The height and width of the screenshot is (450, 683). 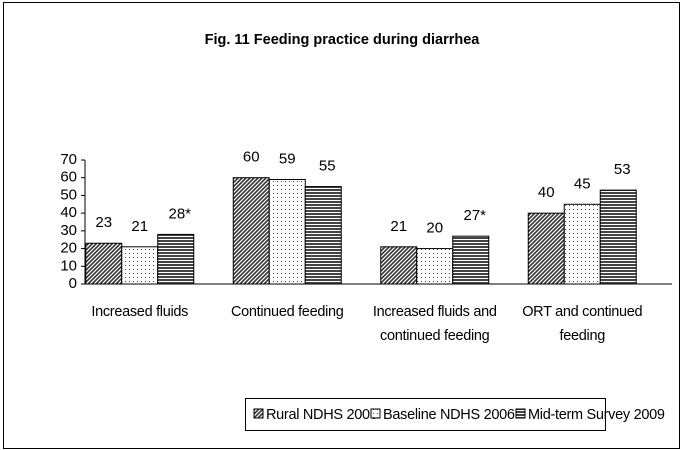 I want to click on value-label: 45, so click(x=582, y=183).